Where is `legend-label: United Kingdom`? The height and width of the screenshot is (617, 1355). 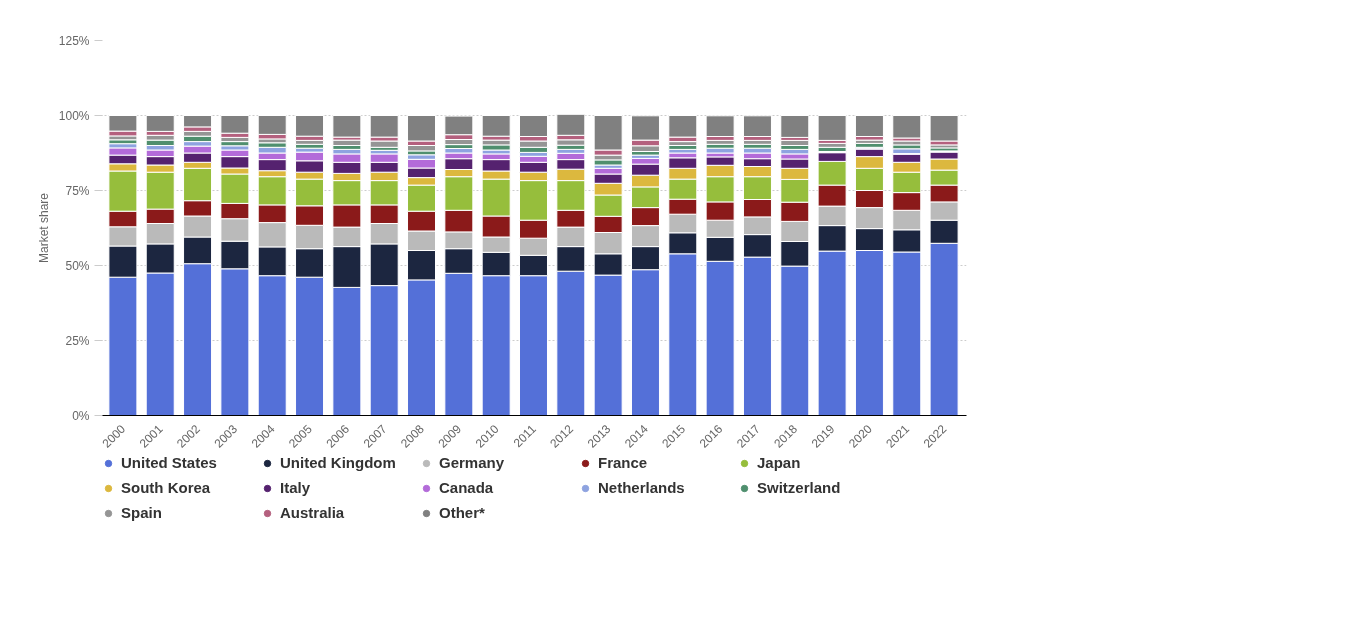 legend-label: United Kingdom is located at coordinates (338, 462).